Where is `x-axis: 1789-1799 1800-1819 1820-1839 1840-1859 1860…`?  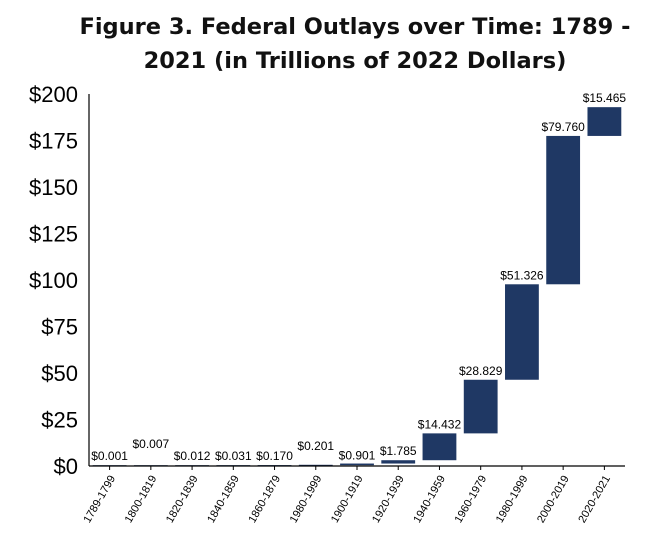 x-axis: 1789-1799 1800-1819 1820-1839 1840-1859 1860… is located at coordinates (353, 495).